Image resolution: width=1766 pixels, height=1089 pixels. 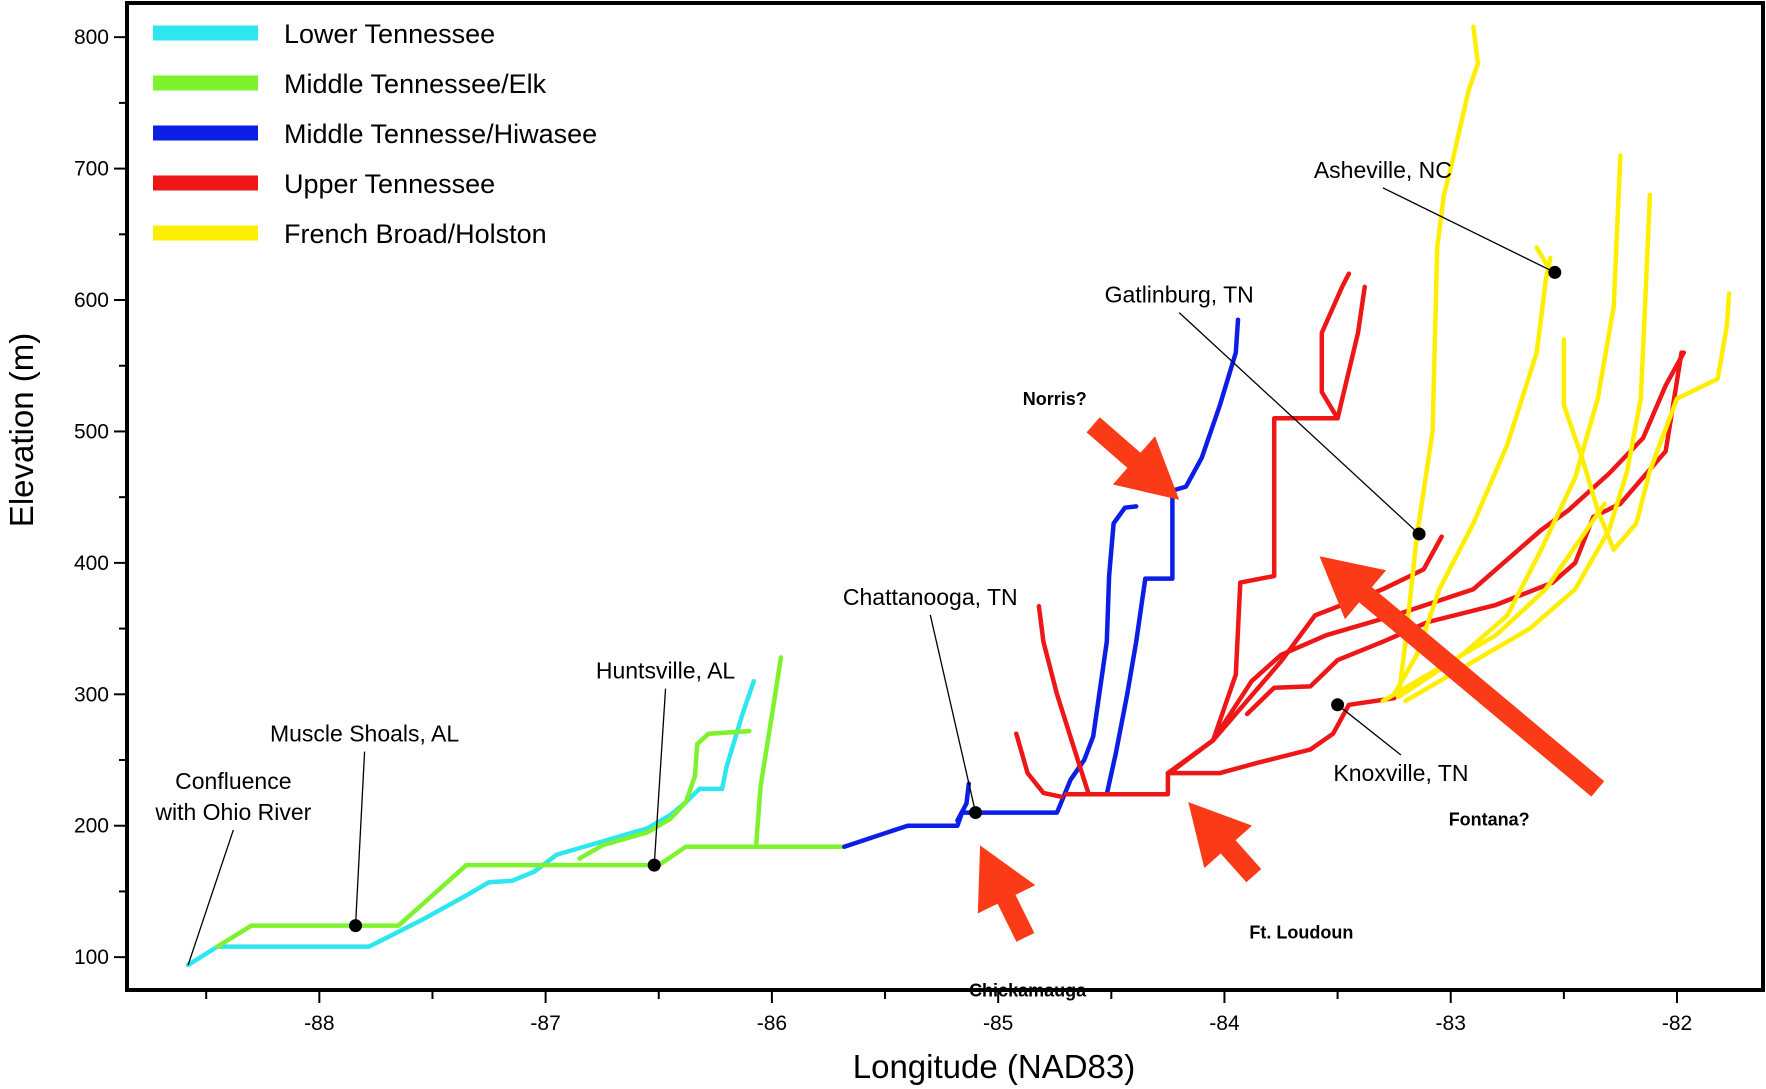 I want to click on leader-line-confluence-with-ohio-river, so click(x=210, y=897).